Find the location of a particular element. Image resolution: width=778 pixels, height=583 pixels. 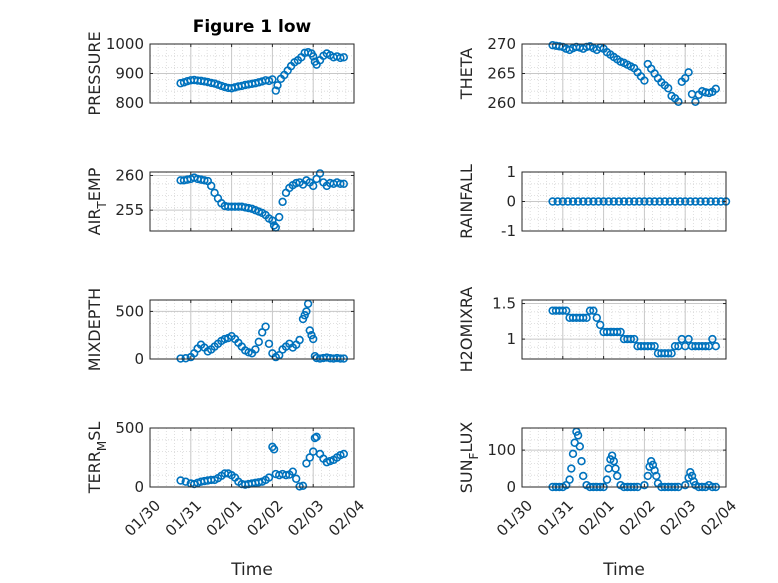

y-tick-label: 270 is located at coordinates (501, 44).